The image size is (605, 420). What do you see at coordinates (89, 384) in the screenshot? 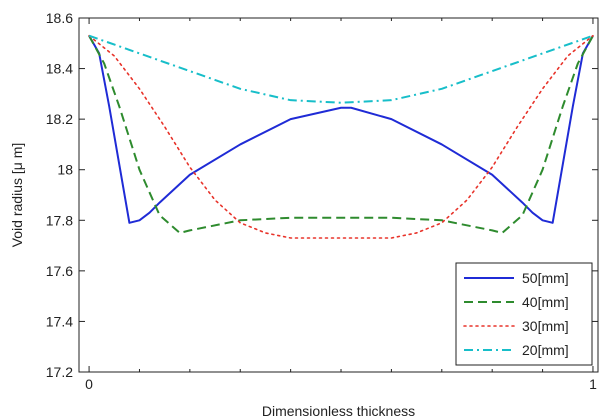
I see `x-tick-label: 0` at bounding box center [89, 384].